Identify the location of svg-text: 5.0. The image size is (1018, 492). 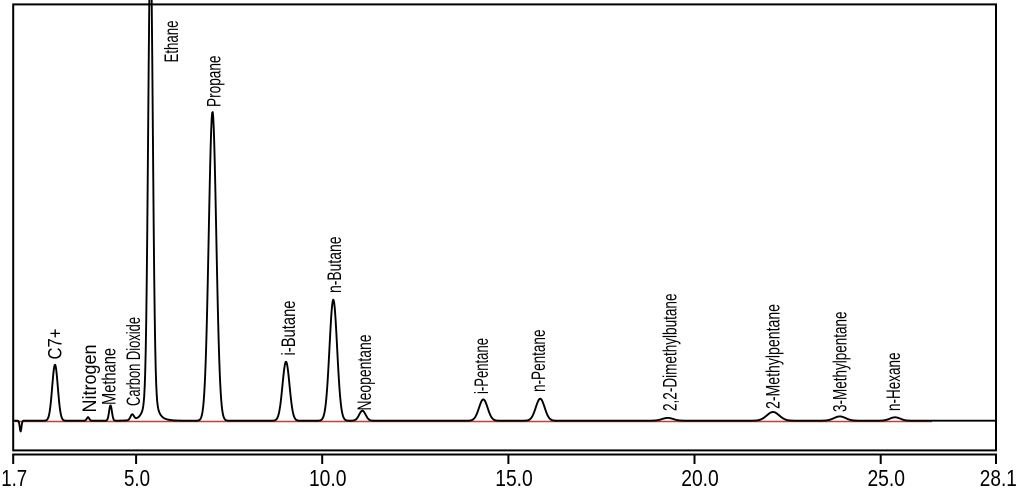
(137, 478).